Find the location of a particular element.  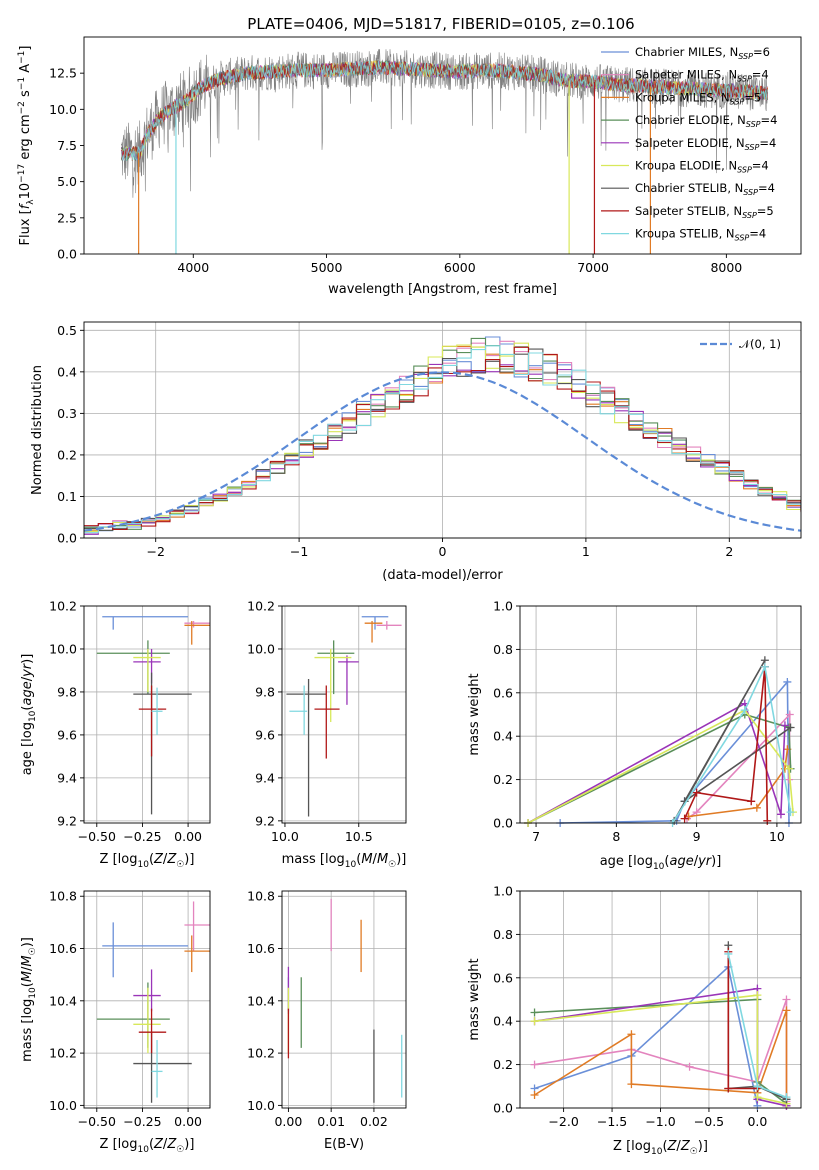

x-tick-label: 0 is located at coordinates (443, 551).